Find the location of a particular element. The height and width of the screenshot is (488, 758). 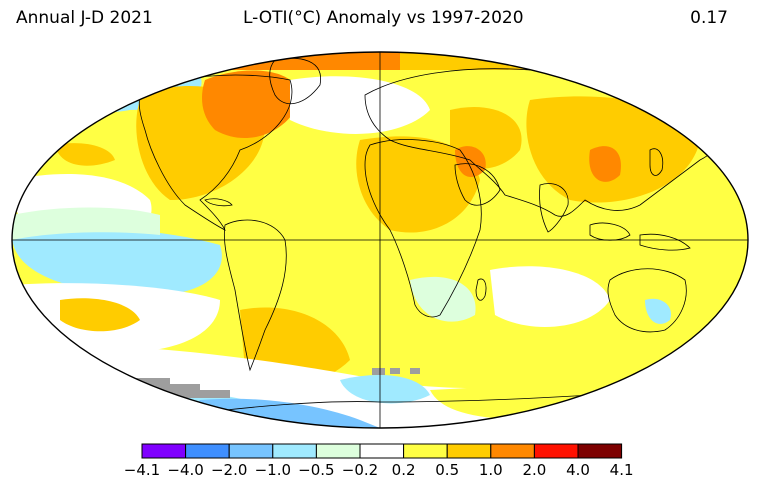

legend-tick-label: −4.1 is located at coordinates (142, 470).